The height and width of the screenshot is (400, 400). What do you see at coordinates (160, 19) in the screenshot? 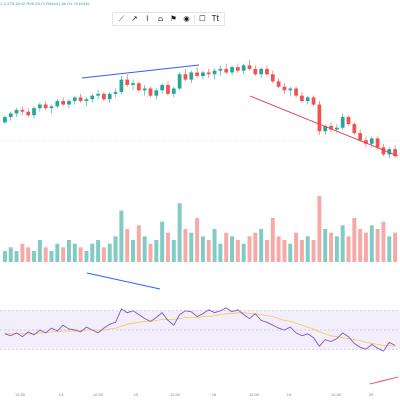
I see `chart-tool-icon: ⩍` at bounding box center [160, 19].